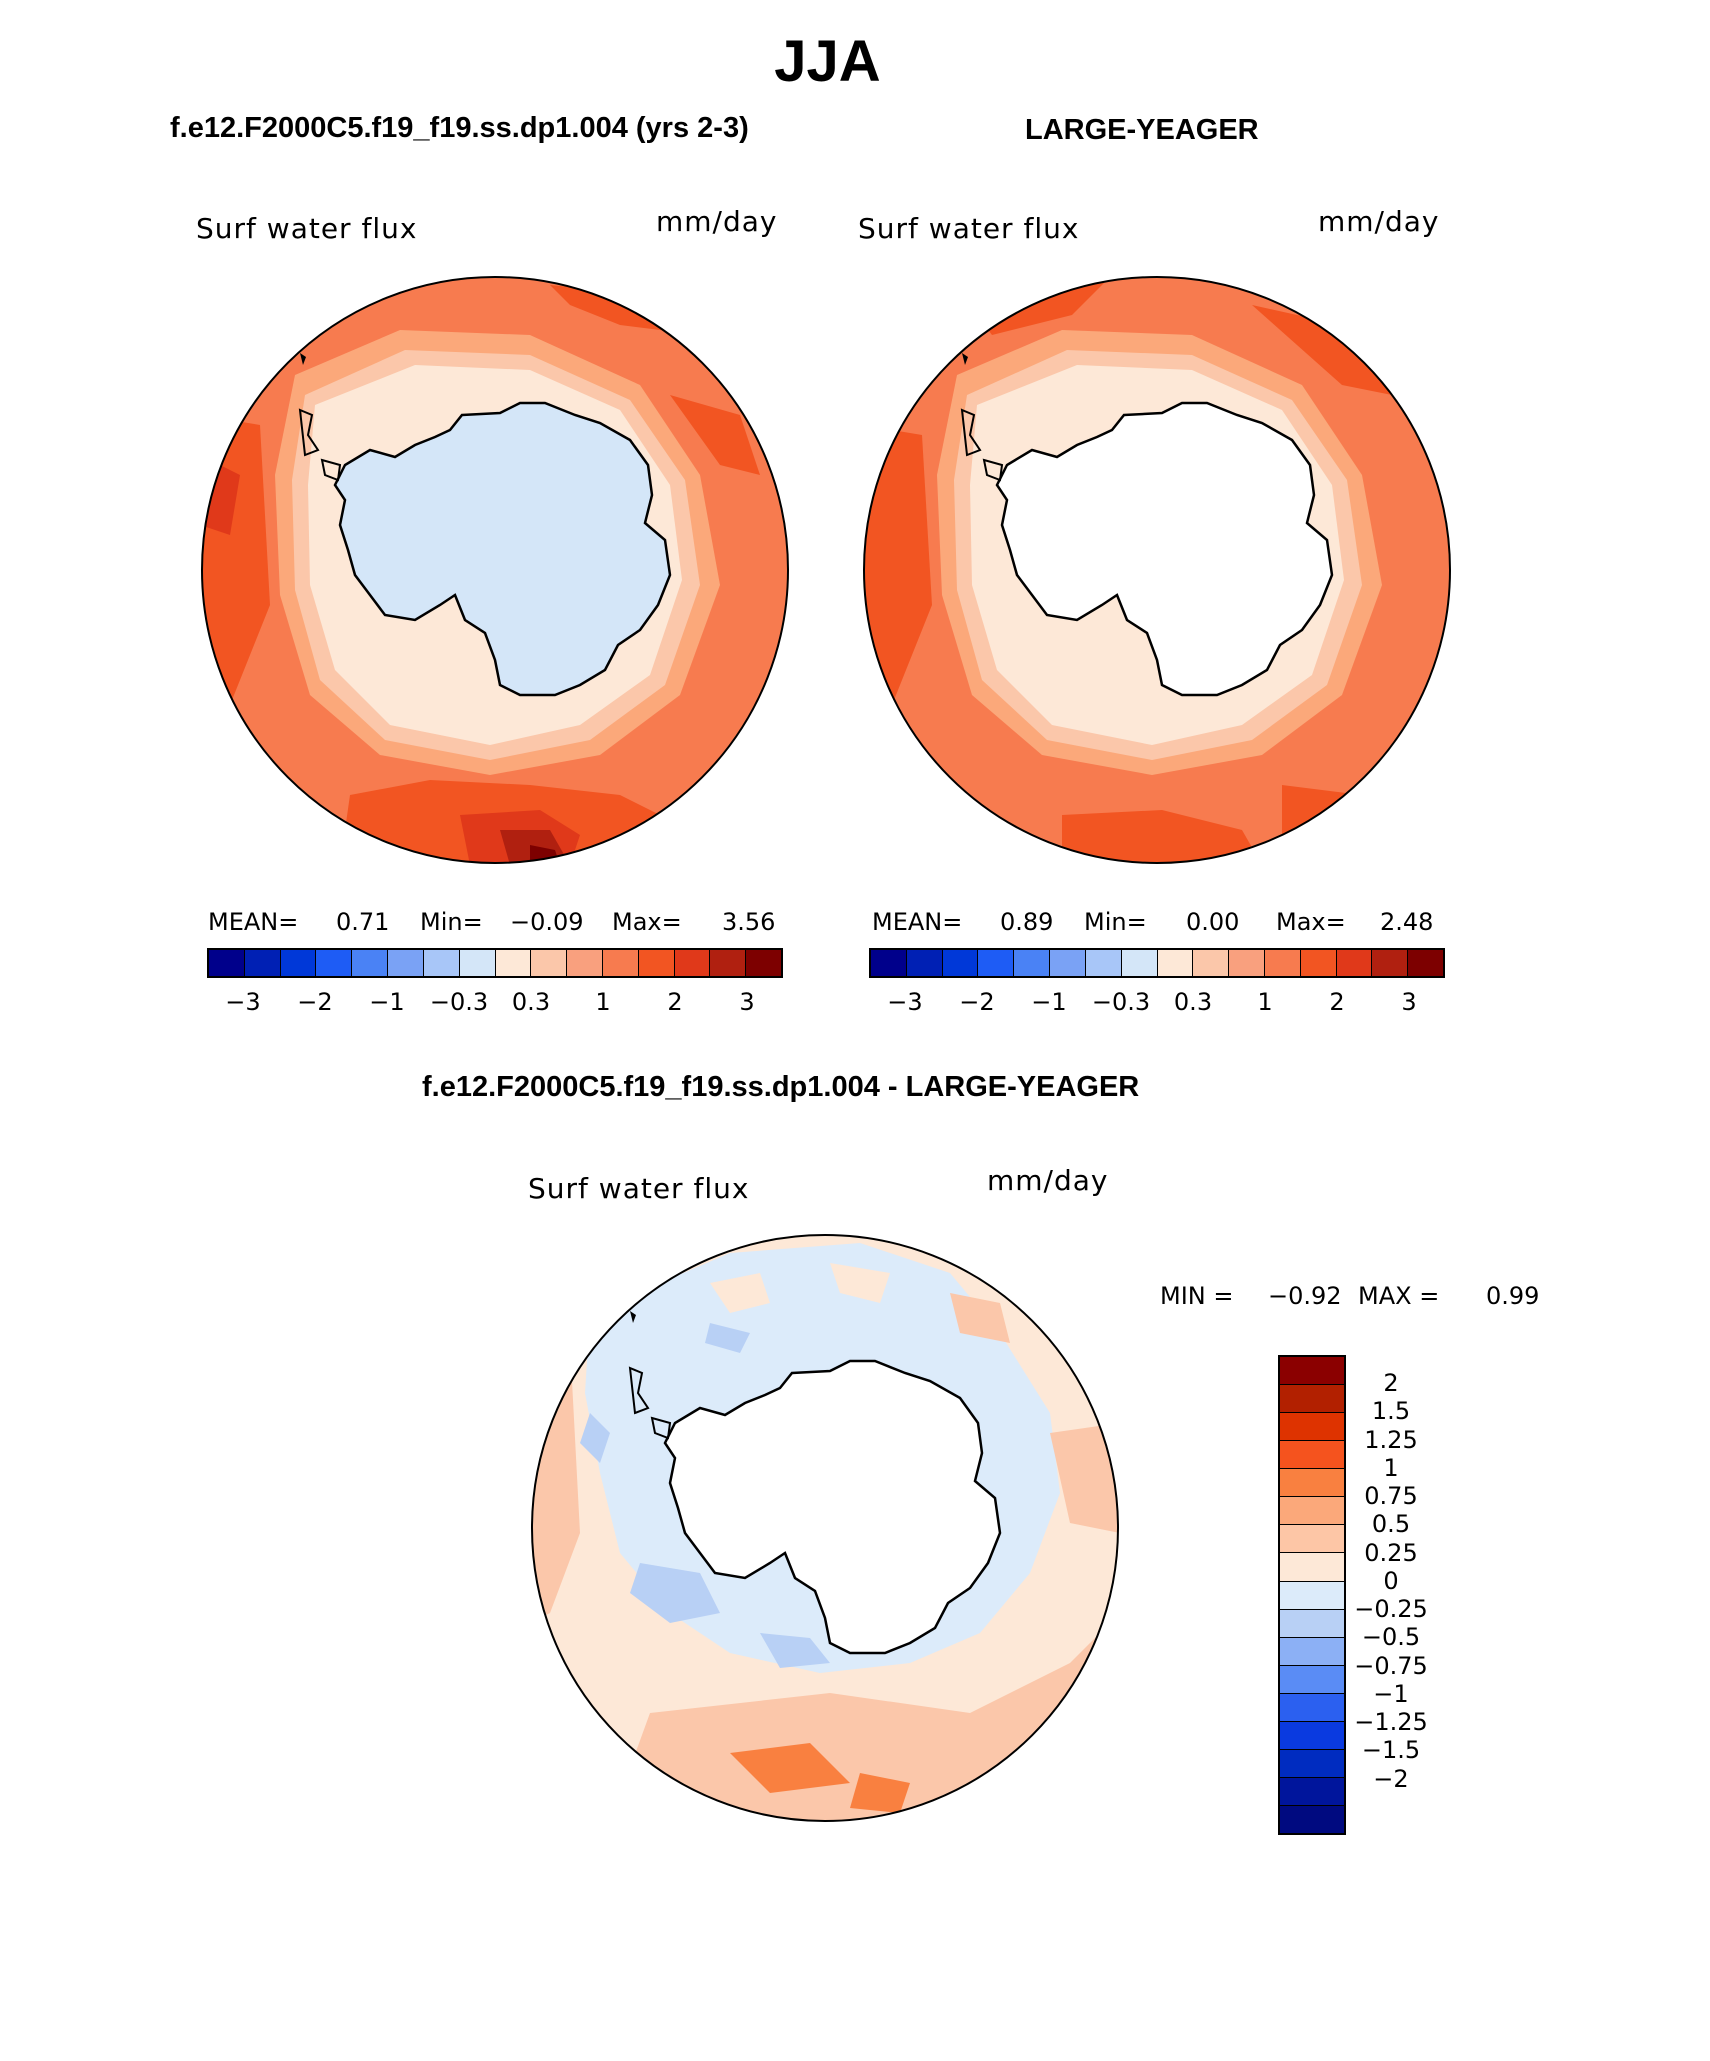 This screenshot has width=1710, height=2061. What do you see at coordinates (1391, 1411) in the screenshot?
I see `colorbar-level-label: 1.5` at bounding box center [1391, 1411].